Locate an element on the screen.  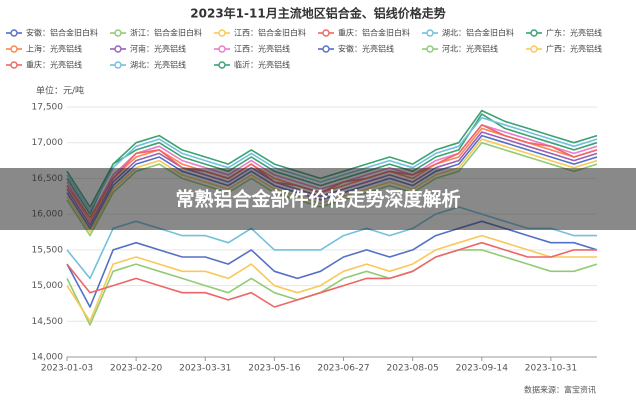
x-tick-label: 2023-05-16 is located at coordinates (274, 369).